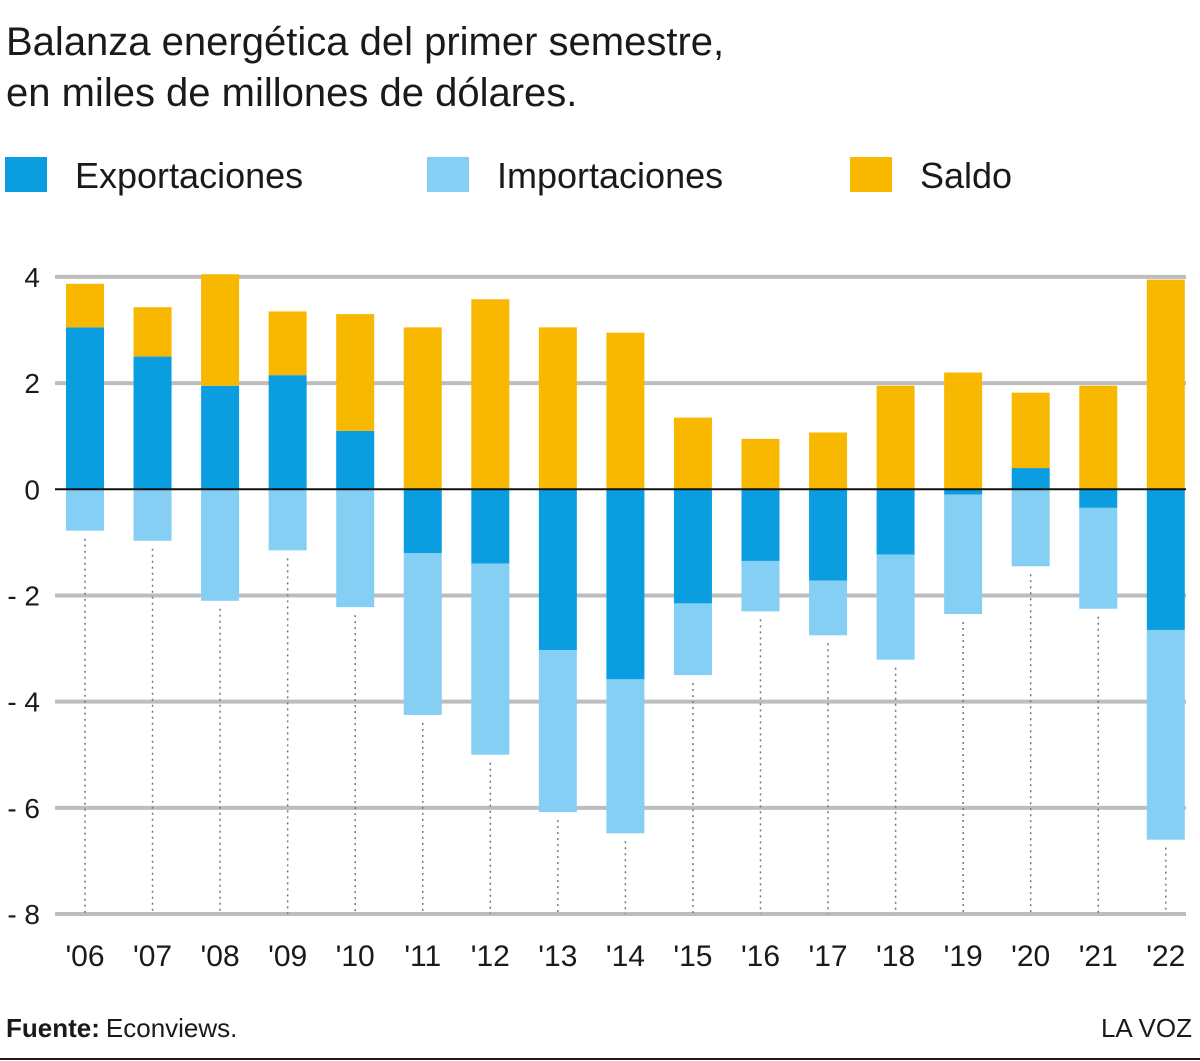  Describe the element at coordinates (1030, 956) in the screenshot. I see `x-tick-label: '20` at that location.